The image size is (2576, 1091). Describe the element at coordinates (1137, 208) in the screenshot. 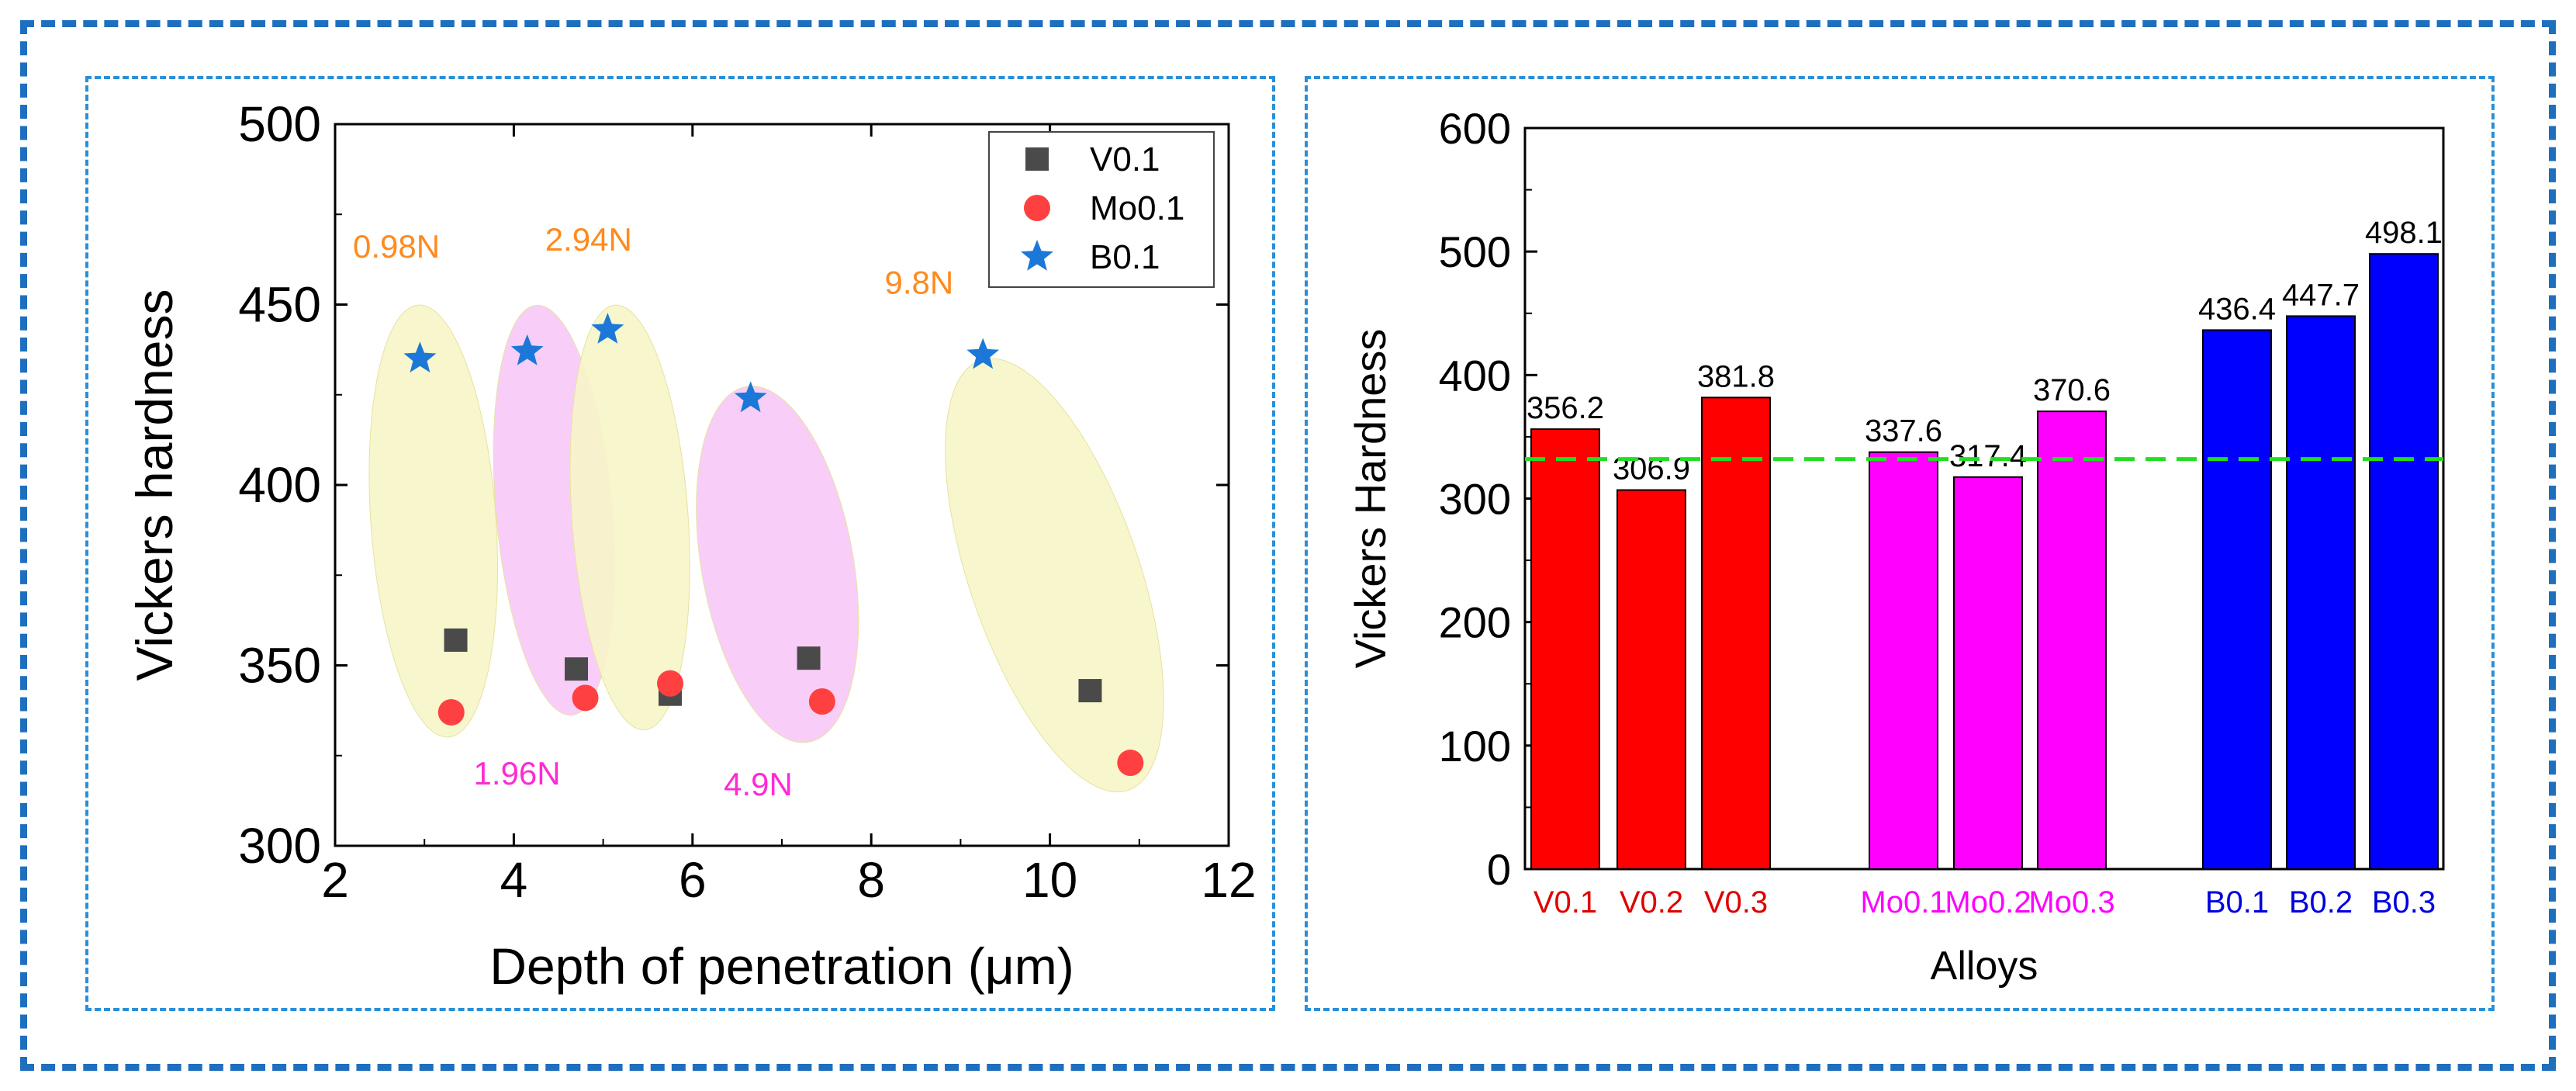

I see `legend-entry: Mo0.1` at that location.